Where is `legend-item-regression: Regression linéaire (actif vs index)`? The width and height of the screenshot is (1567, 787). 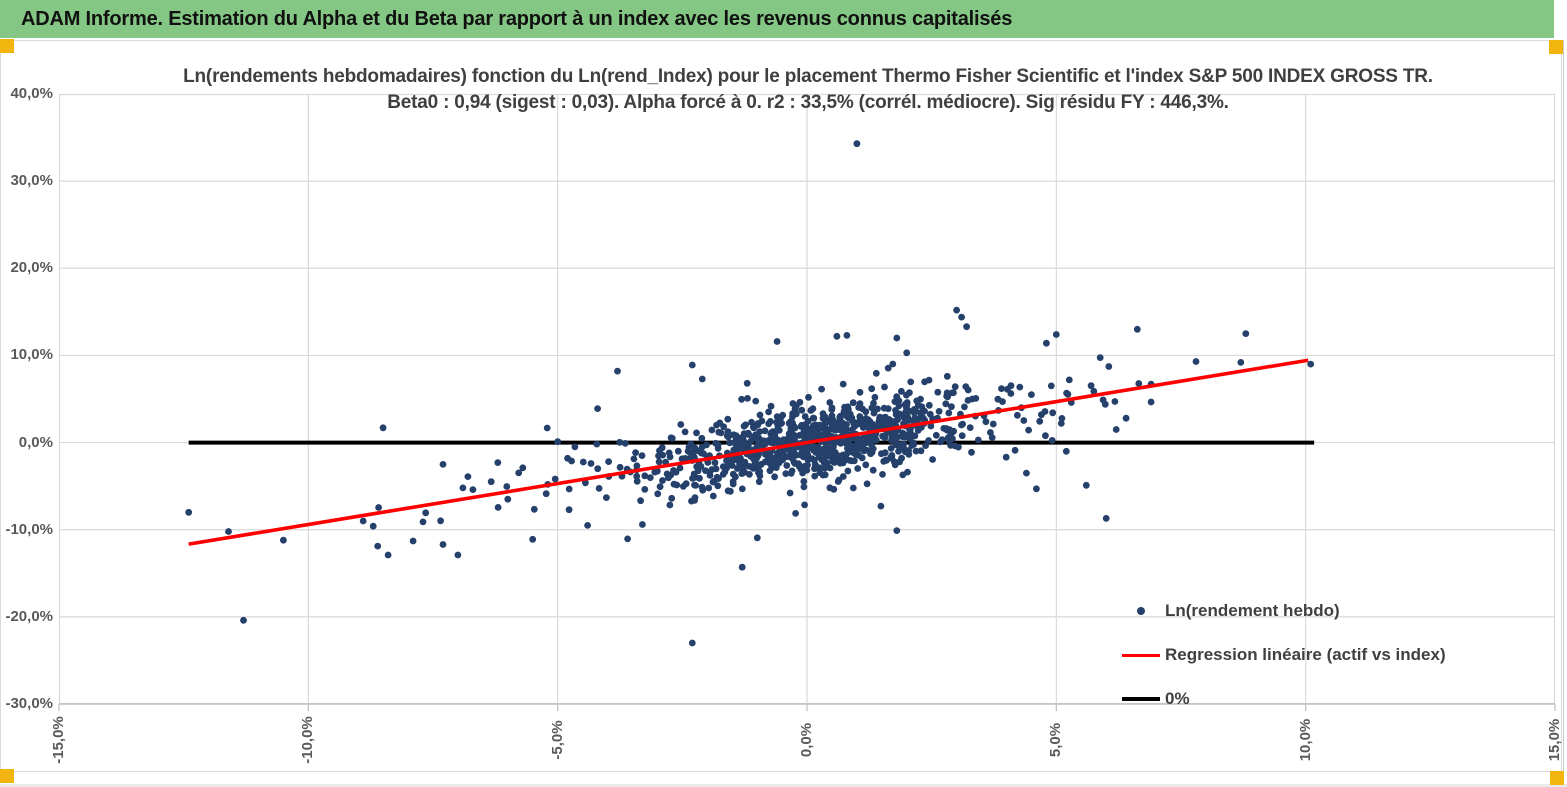
legend-item-regression: Regression linéaire (actif vs index) is located at coordinates (1283, 655).